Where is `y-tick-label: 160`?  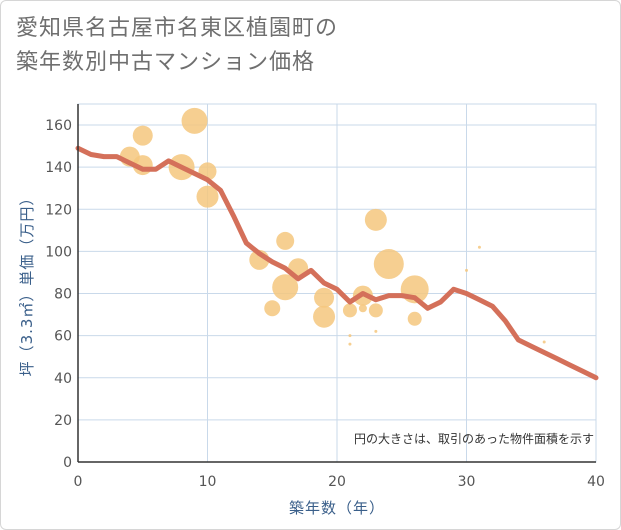 y-tick-label: 160 is located at coordinates (58, 126).